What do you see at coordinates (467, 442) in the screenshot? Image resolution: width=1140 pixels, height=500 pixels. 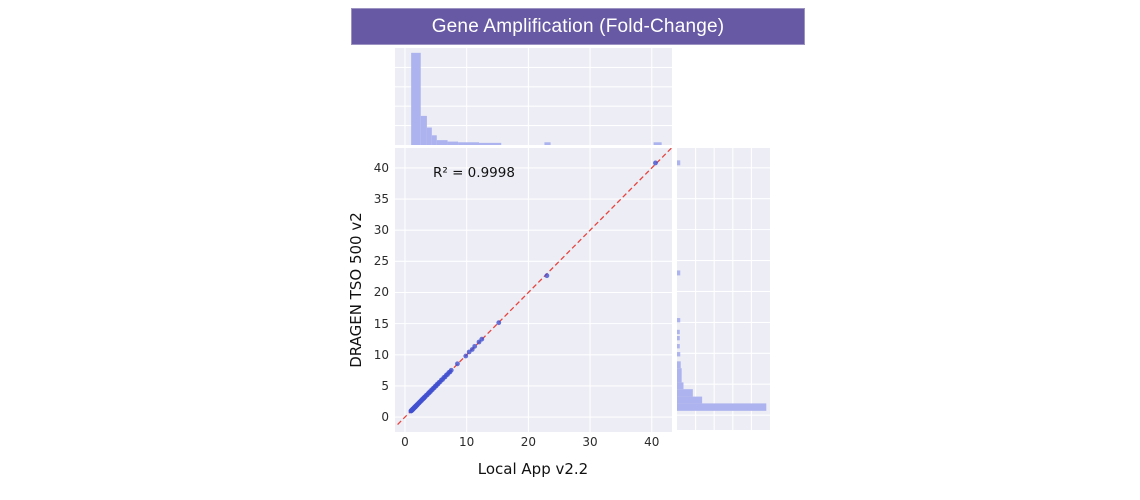 I see `x-tick-label: 10` at bounding box center [467, 442].